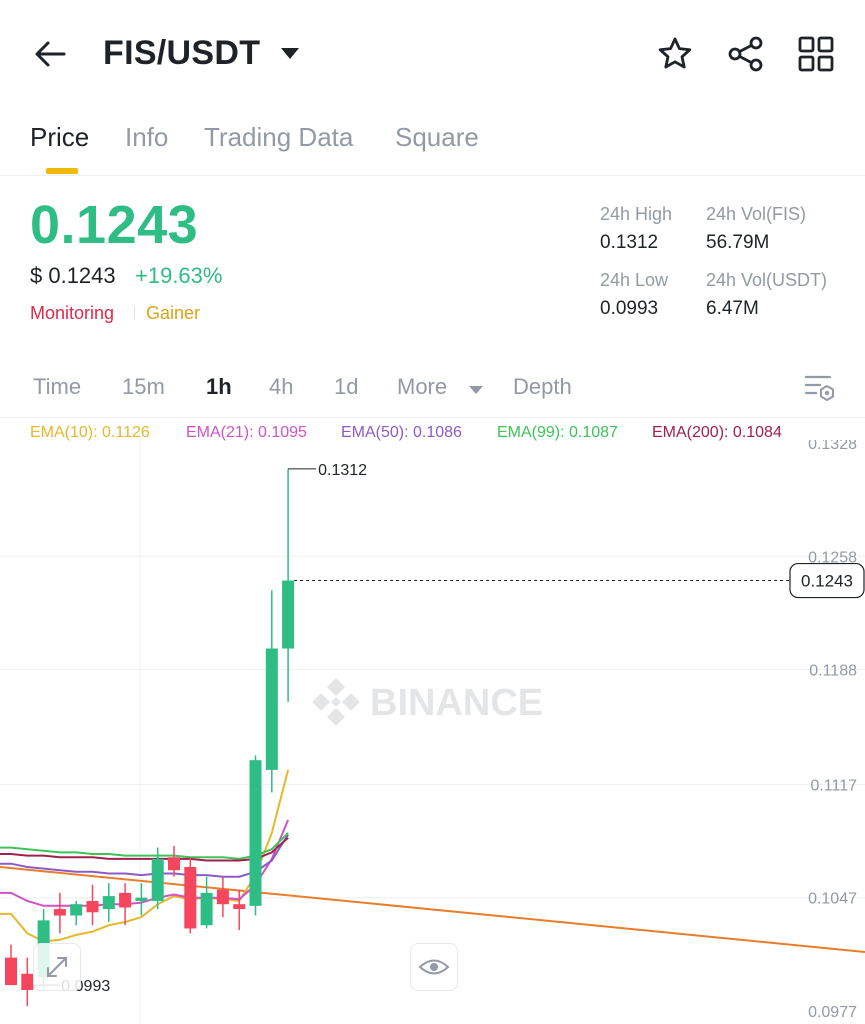 The height and width of the screenshot is (1024, 865). What do you see at coordinates (832, 1012) in the screenshot?
I see `y-tick-label: 0.0977` at bounding box center [832, 1012].